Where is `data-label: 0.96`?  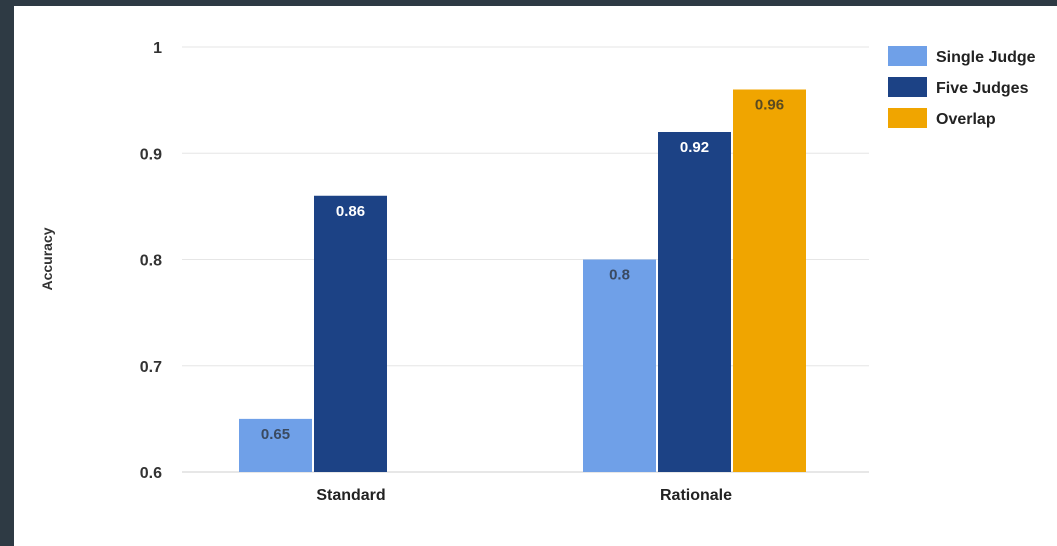
data-label: 0.96 is located at coordinates (769, 105).